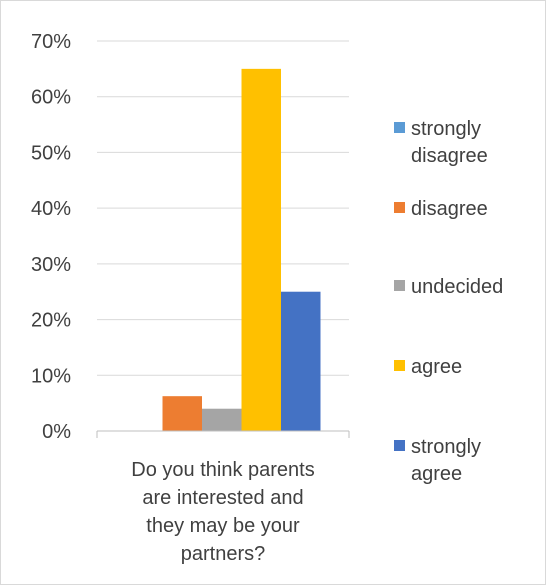 This screenshot has width=546, height=586. Describe the element at coordinates (51, 376) in the screenshot. I see `y-tick-label: 10%` at that location.